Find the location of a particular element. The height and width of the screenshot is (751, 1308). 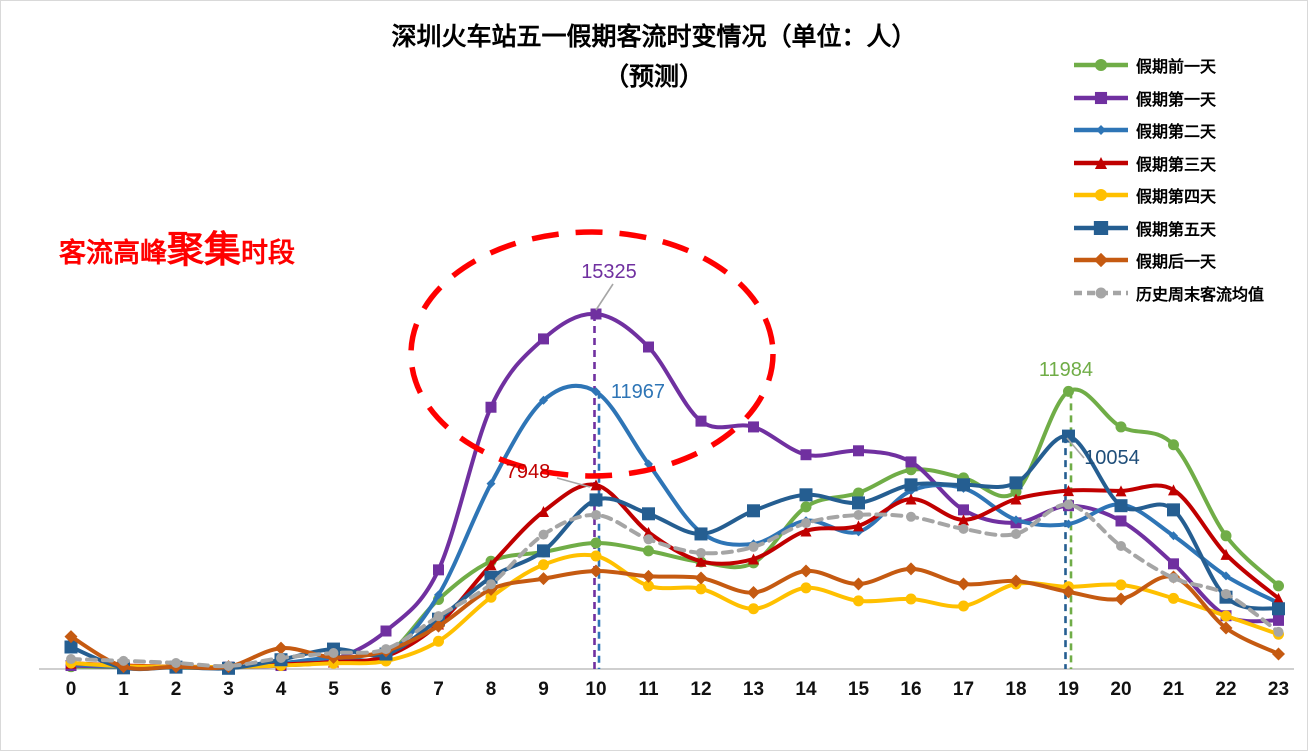

data-label: 10054 is located at coordinates (1112, 458).